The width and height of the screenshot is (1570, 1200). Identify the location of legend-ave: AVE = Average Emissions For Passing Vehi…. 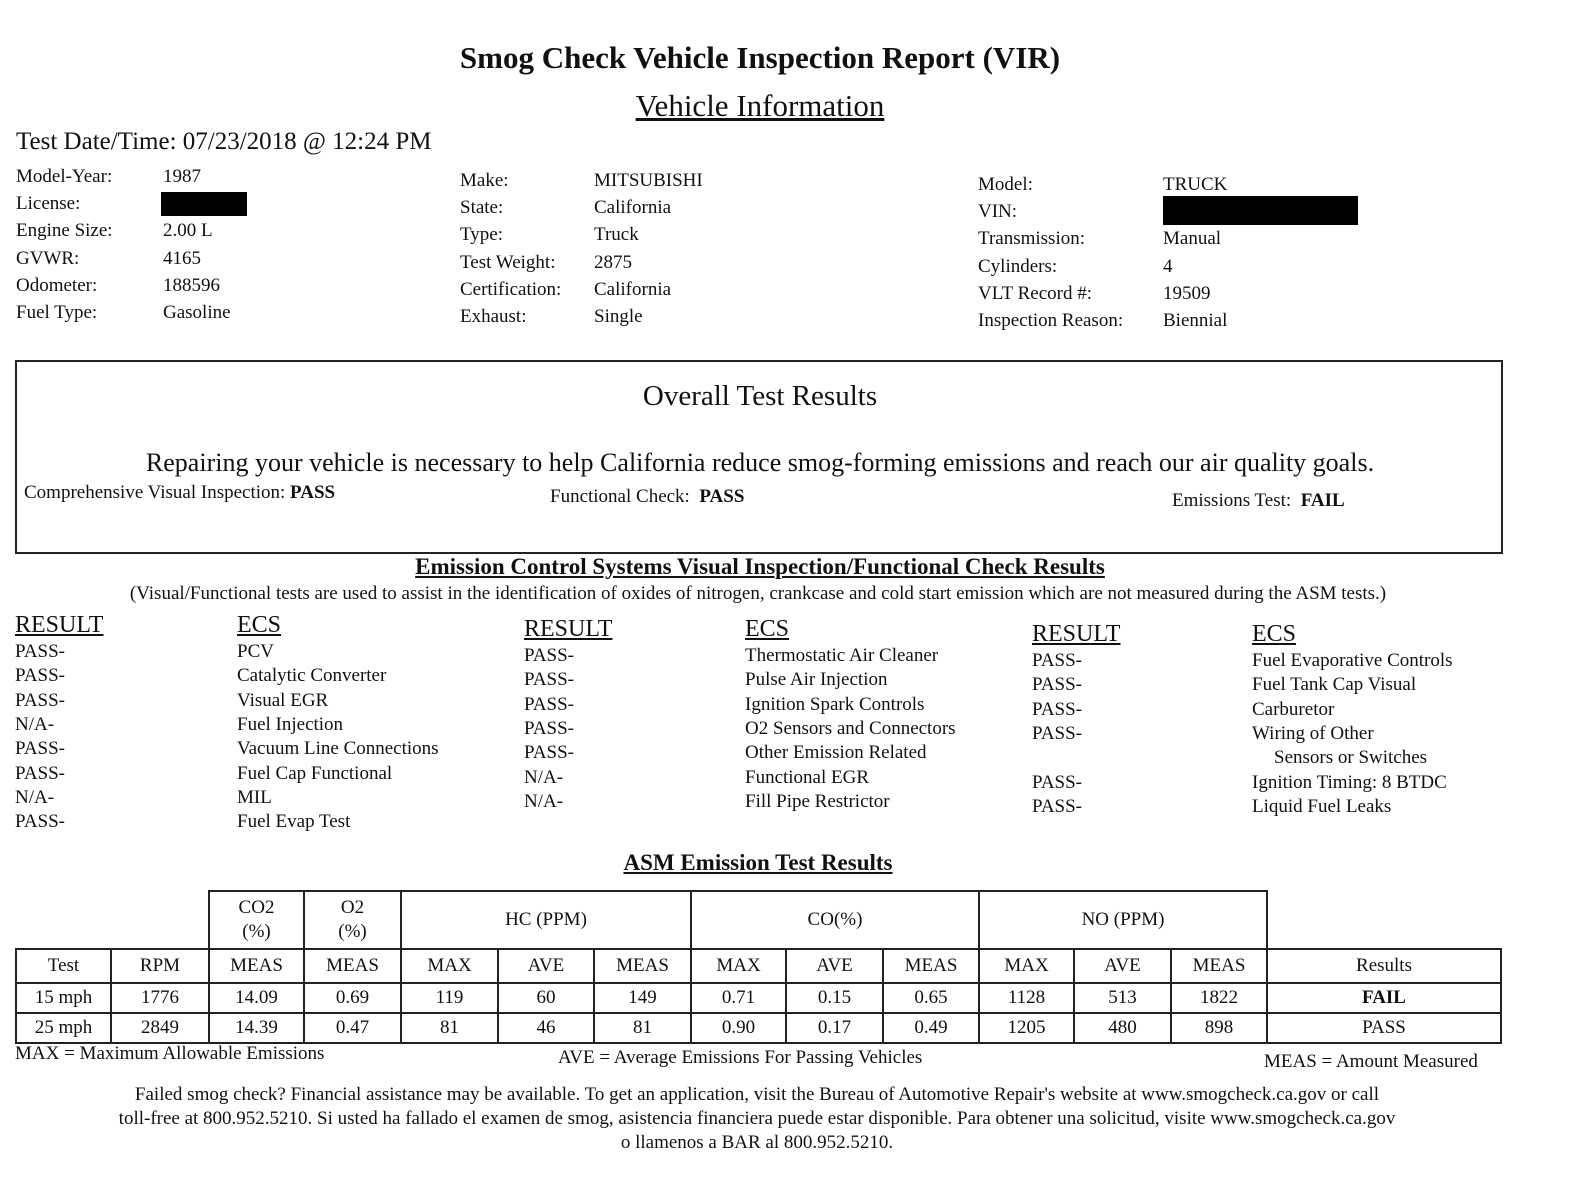
(740, 1057).